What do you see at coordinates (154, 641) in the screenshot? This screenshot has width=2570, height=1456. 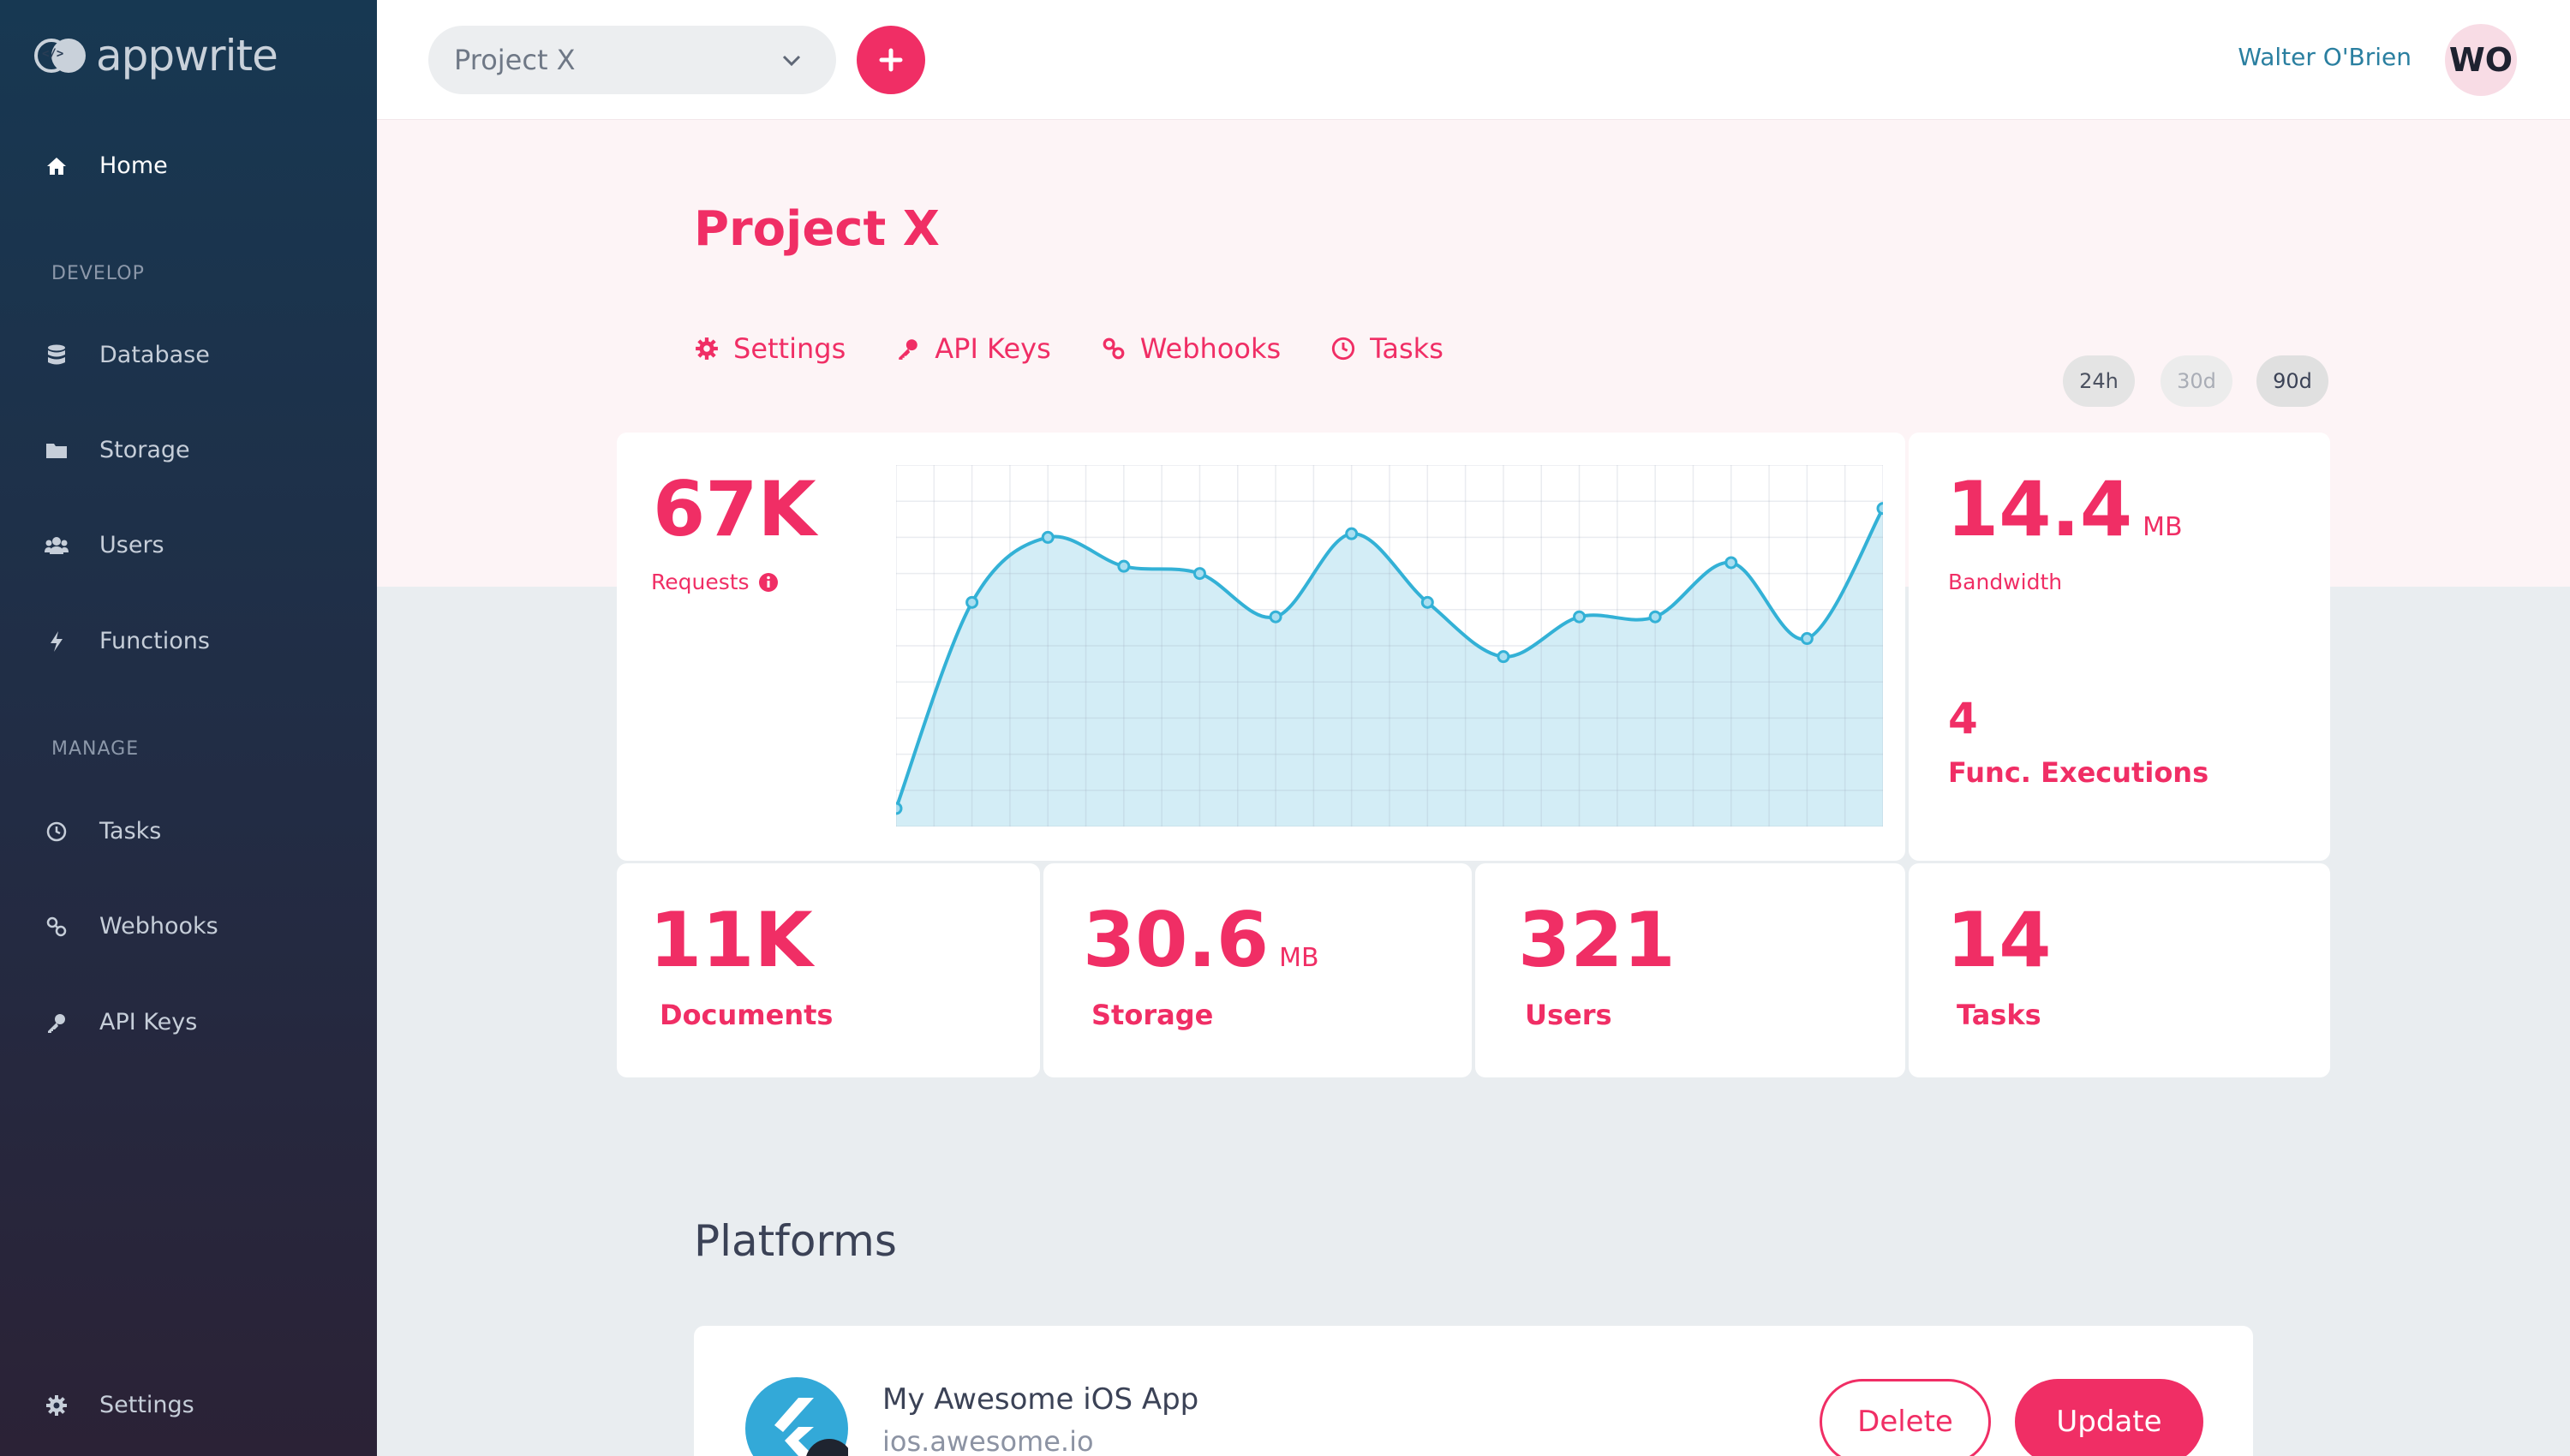 I see `sidebar-item-label: Functions` at bounding box center [154, 641].